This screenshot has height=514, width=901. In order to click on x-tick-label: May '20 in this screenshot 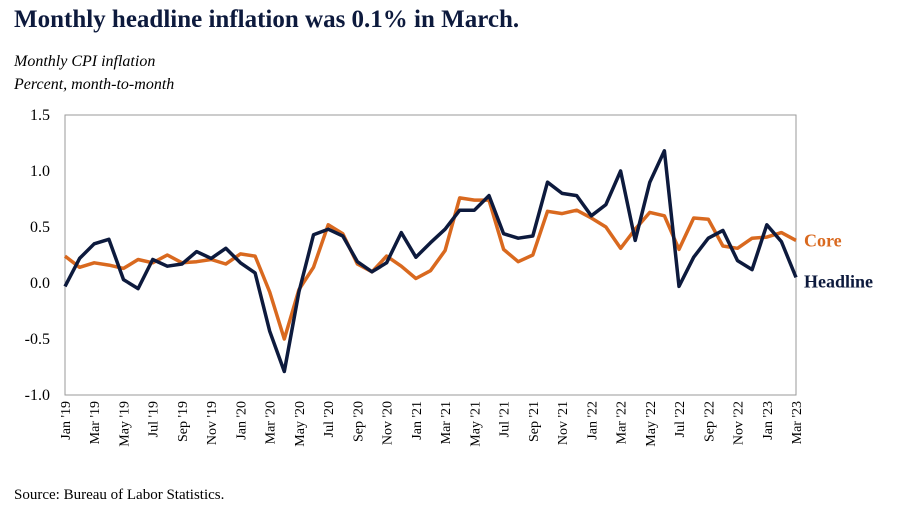, I will do `click(300, 424)`.